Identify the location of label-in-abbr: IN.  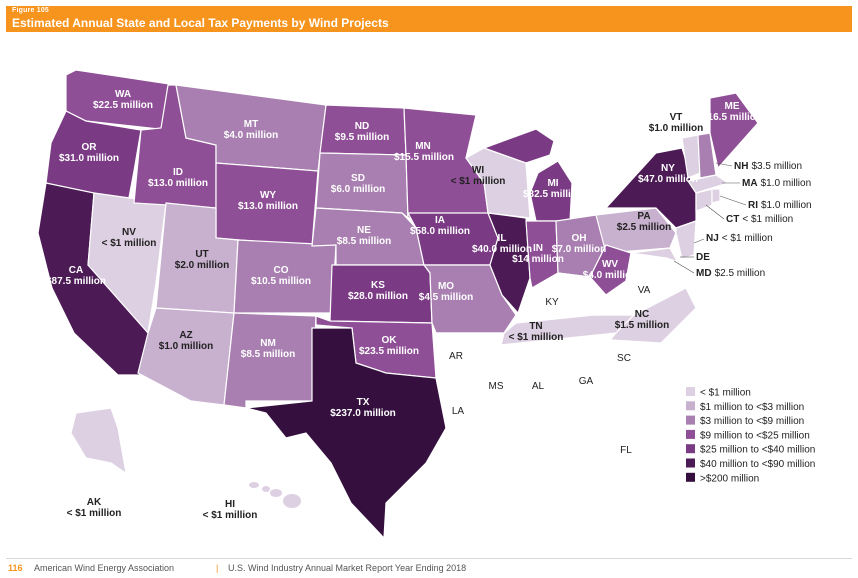
(538, 248).